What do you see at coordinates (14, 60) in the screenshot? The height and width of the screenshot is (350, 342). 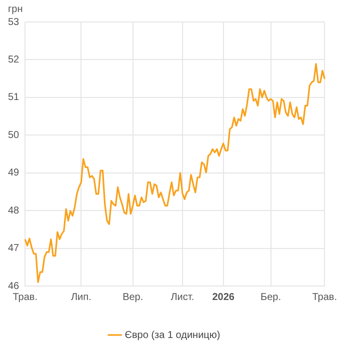 I see `y-tick-label: 52` at bounding box center [14, 60].